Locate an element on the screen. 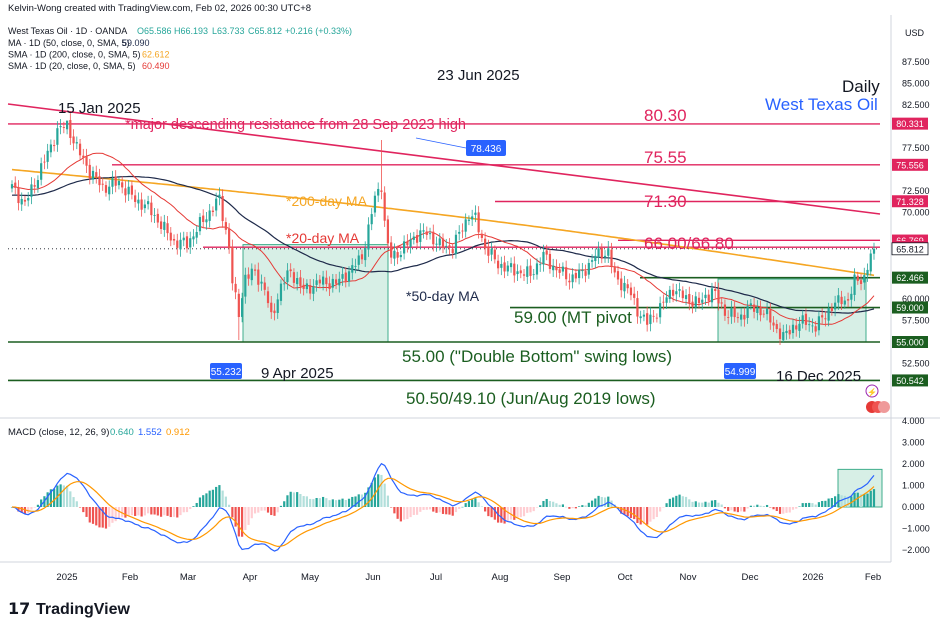 The width and height of the screenshot is (940, 632). lightning-icon is located at coordinates (872, 391).